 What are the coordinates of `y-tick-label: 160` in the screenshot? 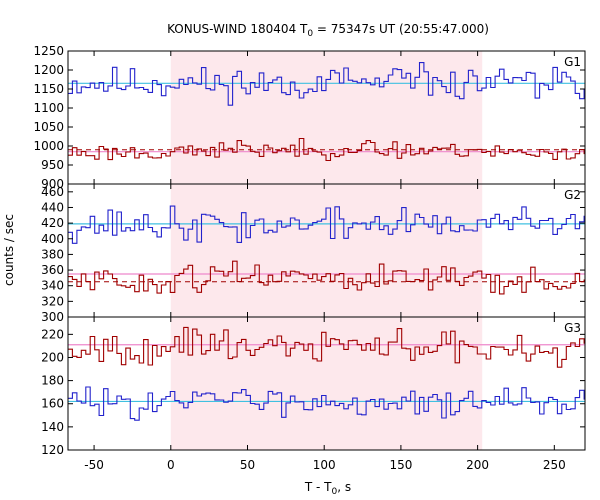 It's located at (52, 404).